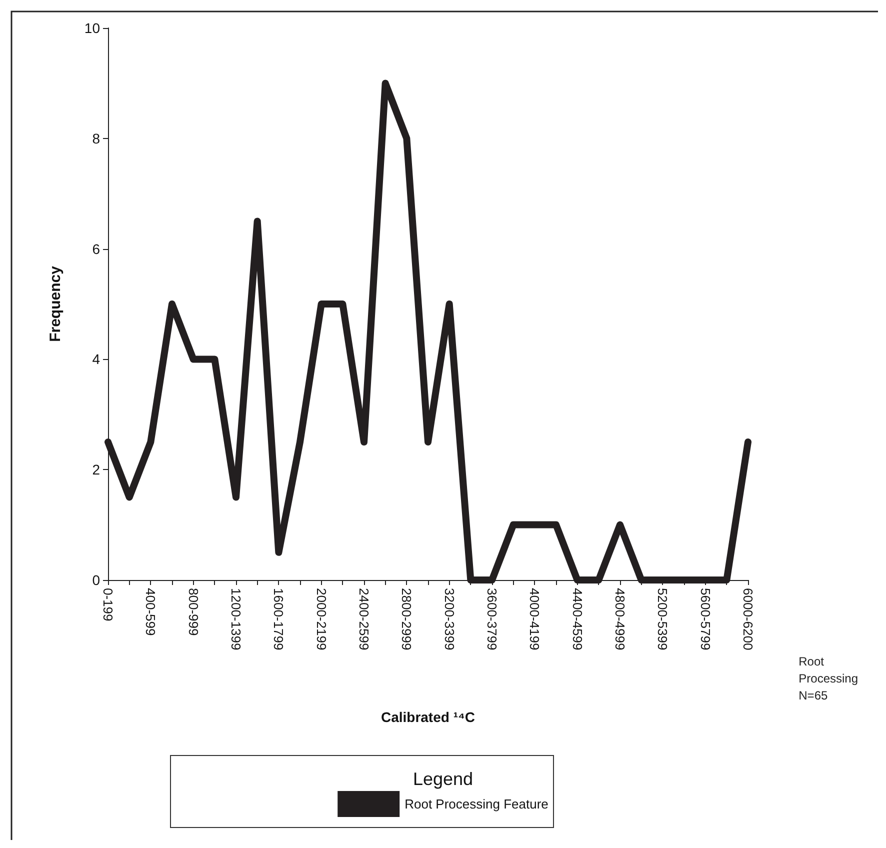  What do you see at coordinates (193, 612) in the screenshot?
I see `x-tick-label: 800-999` at bounding box center [193, 612].